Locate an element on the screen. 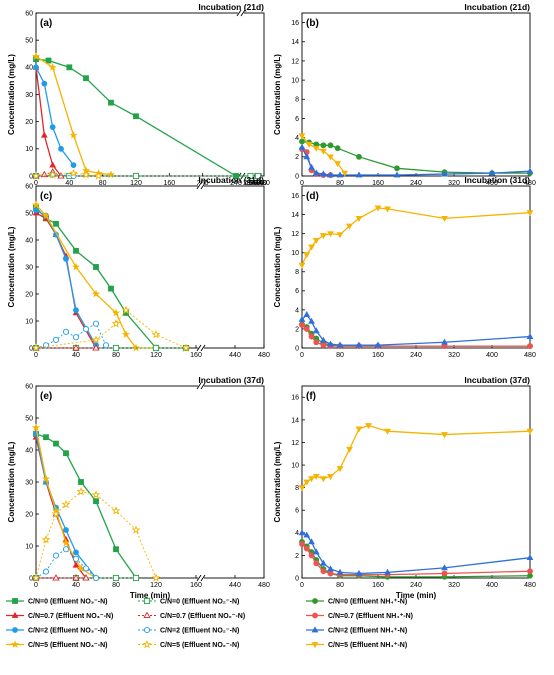 Image resolution: width=554 pixels, height=675 pixels. y-tick-label: 60 is located at coordinates (29, 13).